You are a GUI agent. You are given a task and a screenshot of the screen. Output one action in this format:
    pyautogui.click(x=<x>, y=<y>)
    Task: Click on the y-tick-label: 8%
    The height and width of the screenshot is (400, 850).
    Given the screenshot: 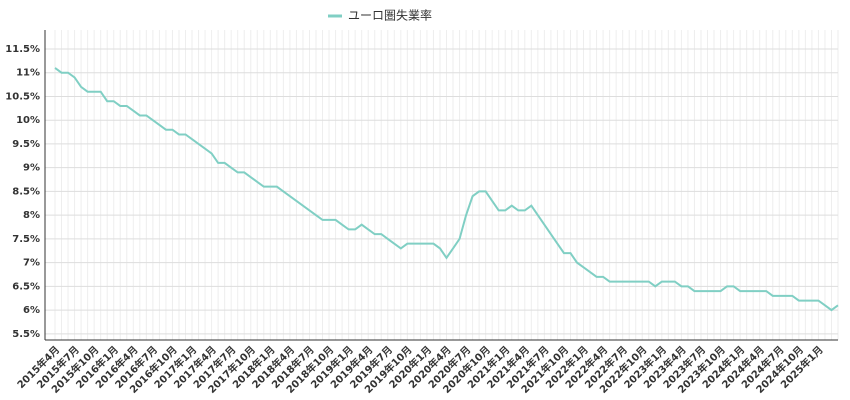 What is the action you would take?
    pyautogui.click(x=31, y=215)
    